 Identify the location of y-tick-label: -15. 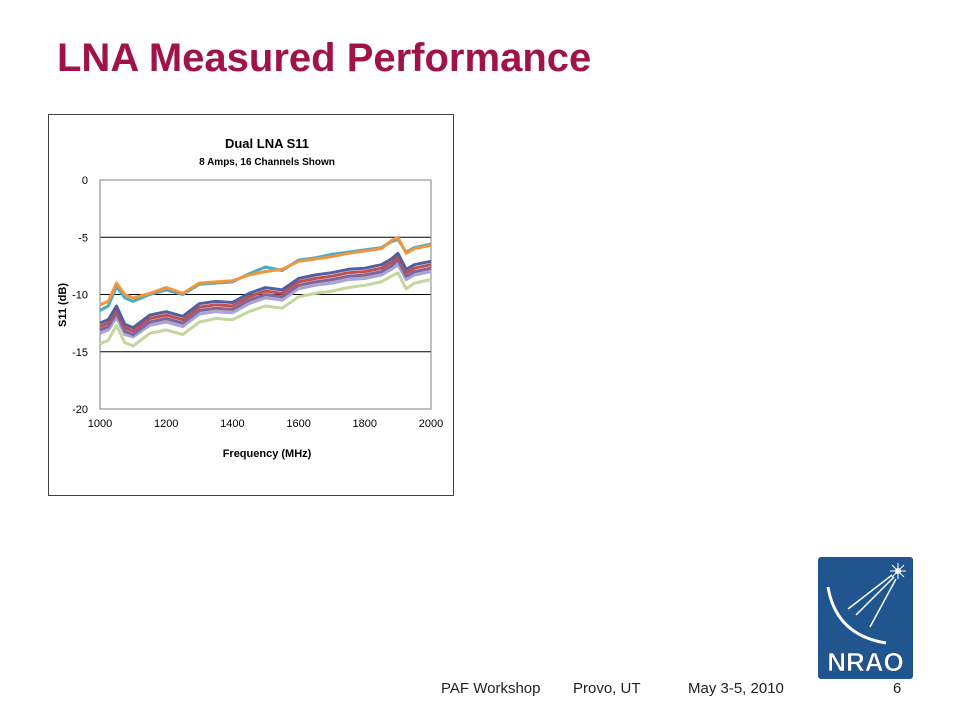
(80, 353).